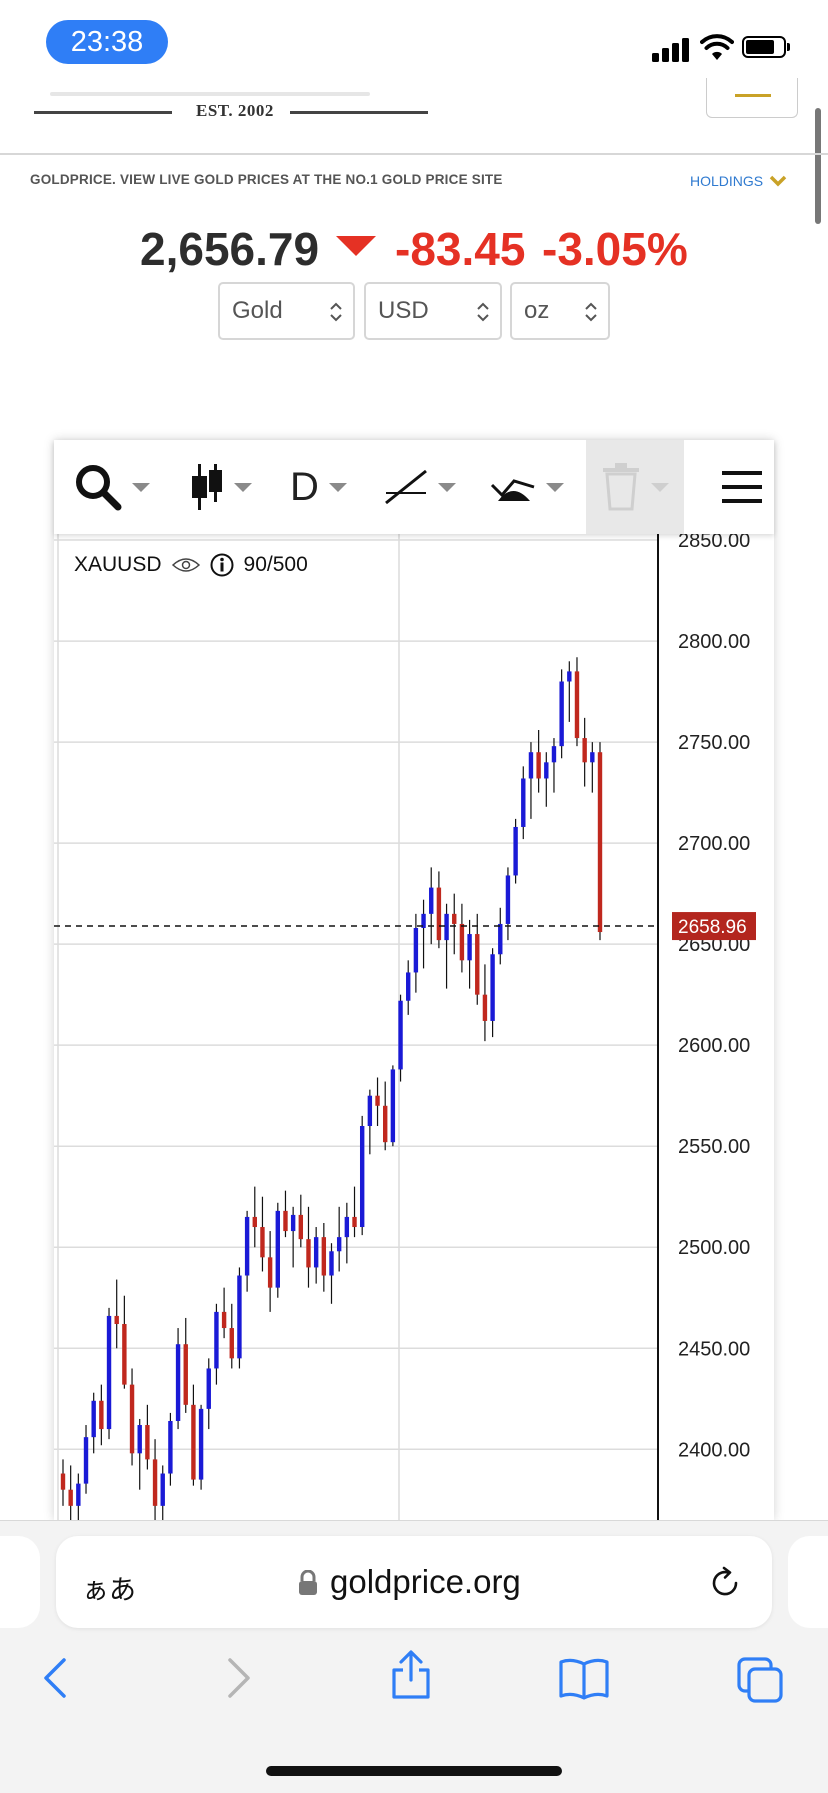  Describe the element at coordinates (411, 1675) in the screenshot. I see `share-icon` at that location.